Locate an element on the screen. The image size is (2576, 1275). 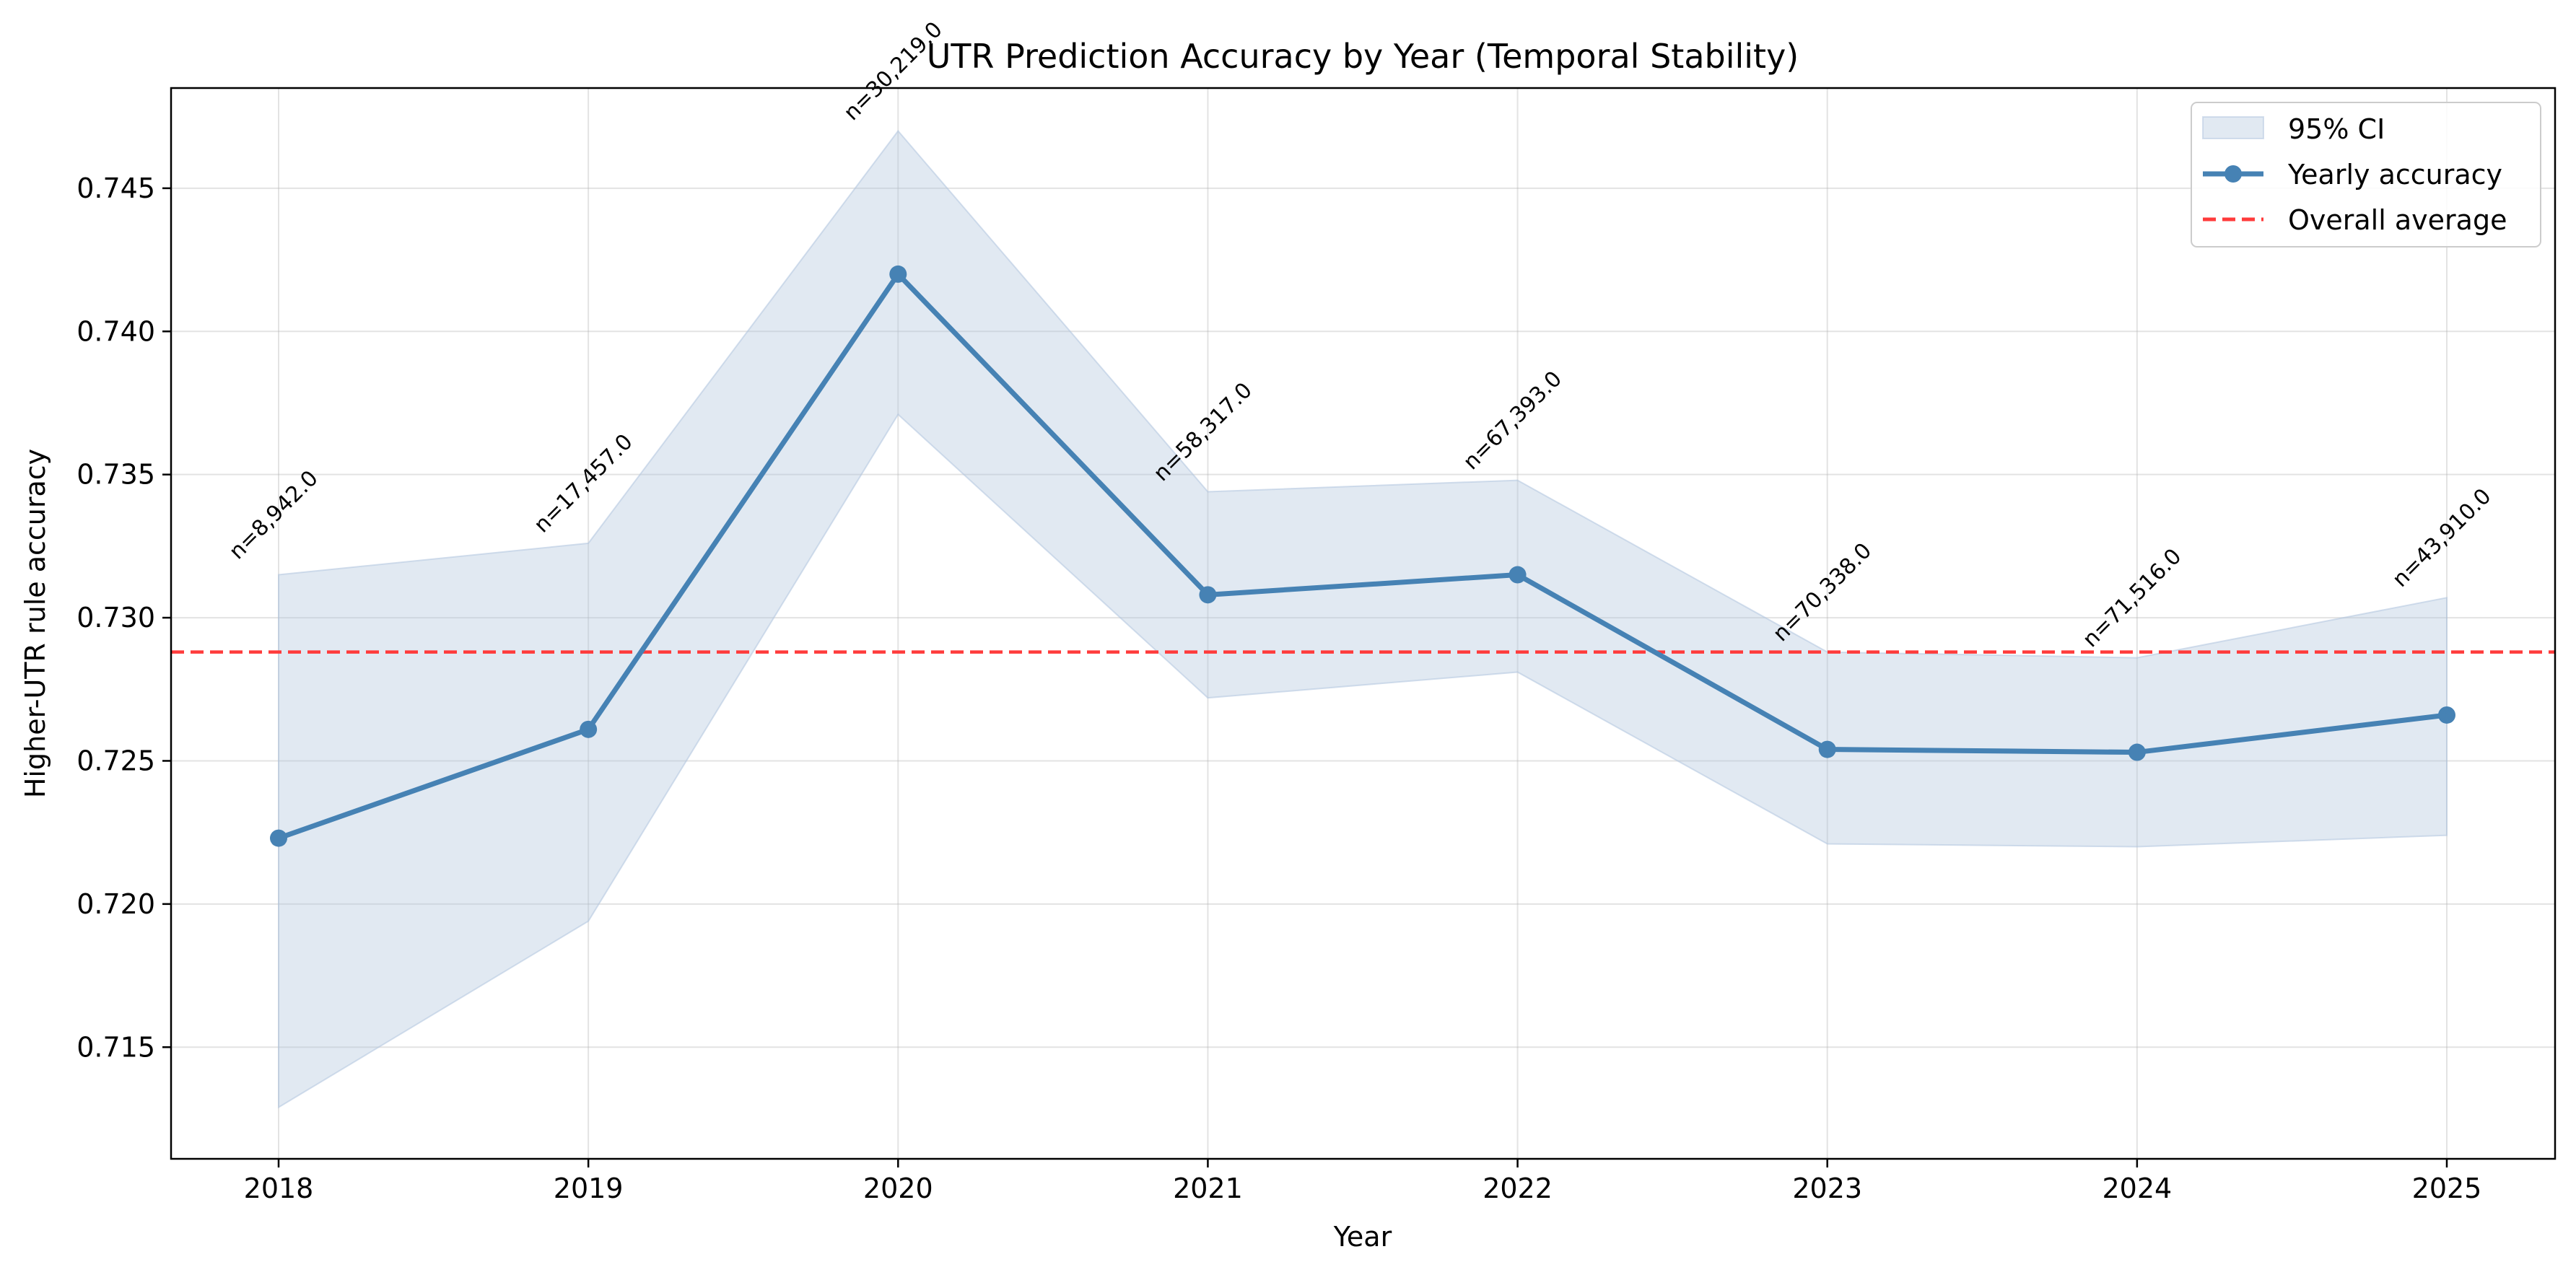
y-tick-label: 0.740 is located at coordinates (116, 331).